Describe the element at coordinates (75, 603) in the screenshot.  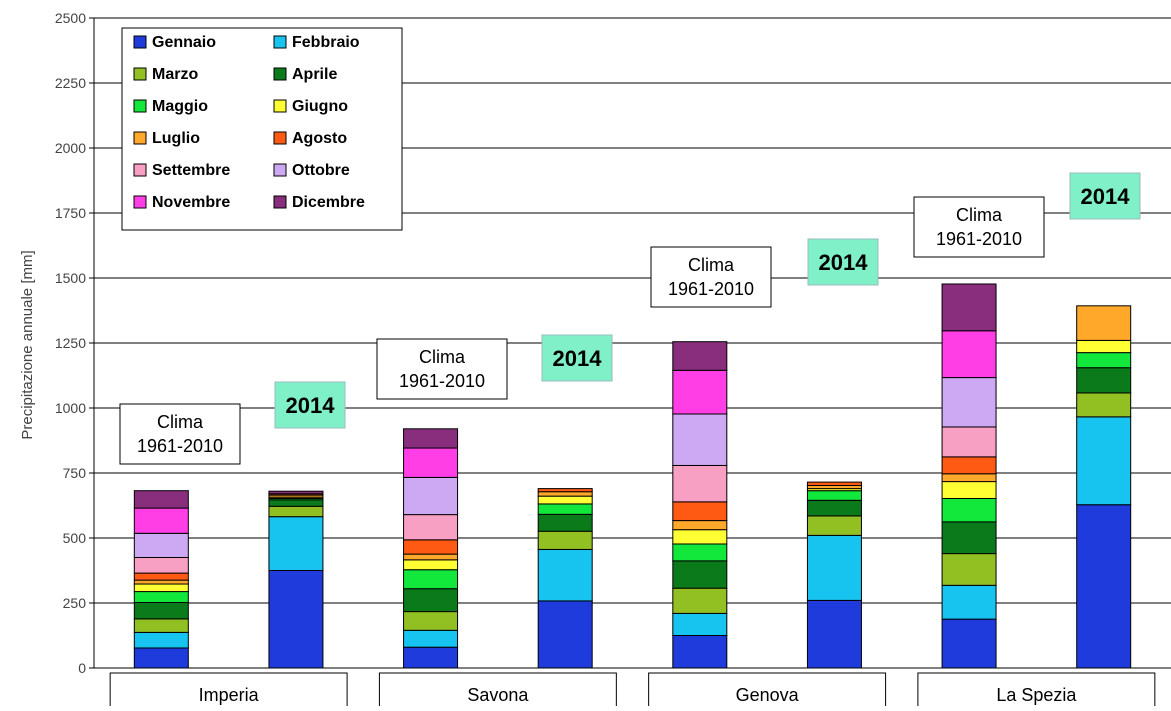
I see `y-tick-label: 250` at that location.